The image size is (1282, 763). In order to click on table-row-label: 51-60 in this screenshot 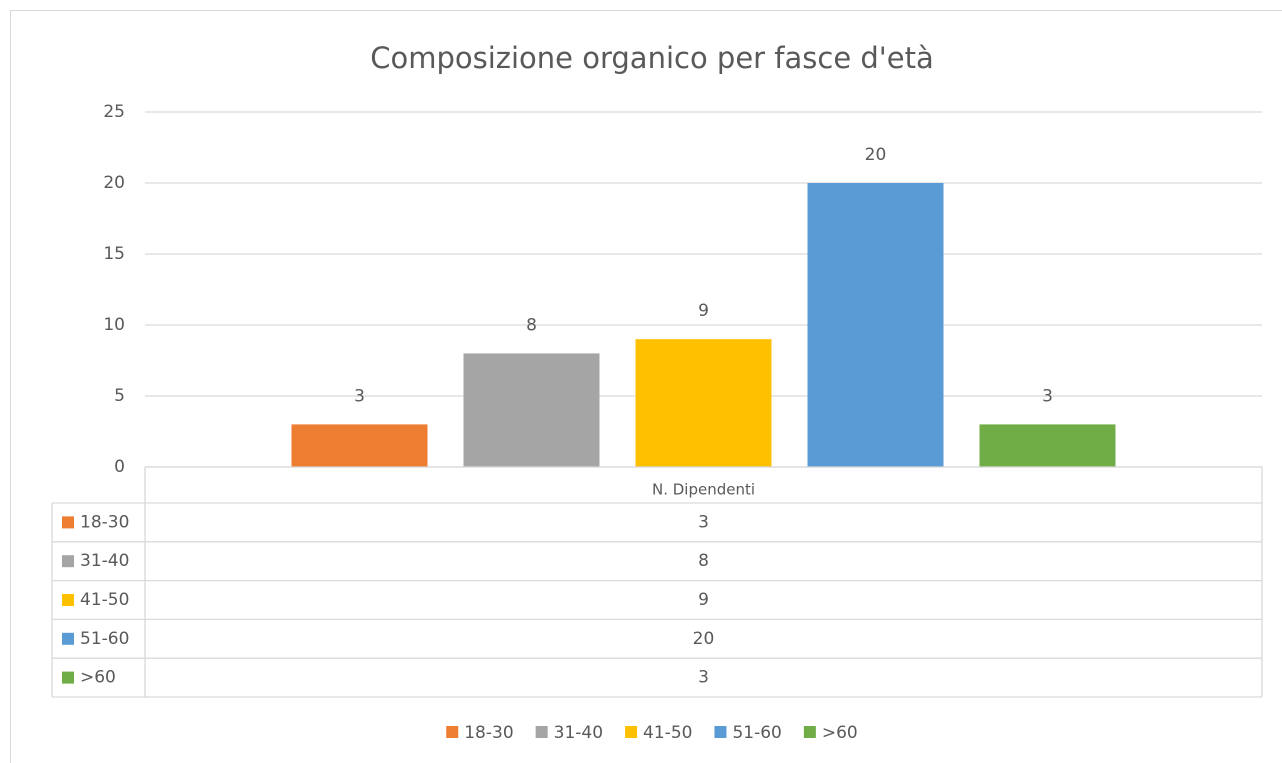, I will do `click(104, 639)`.